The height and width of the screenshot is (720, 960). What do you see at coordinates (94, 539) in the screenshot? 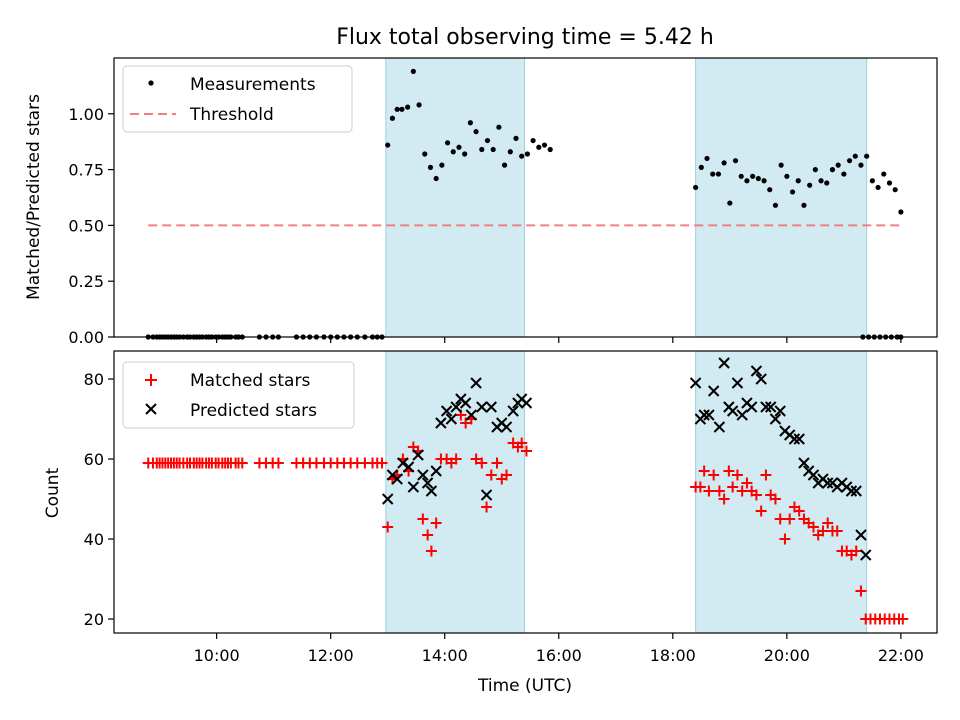
I see `bottom-y-tick-label: 40` at bounding box center [94, 539].